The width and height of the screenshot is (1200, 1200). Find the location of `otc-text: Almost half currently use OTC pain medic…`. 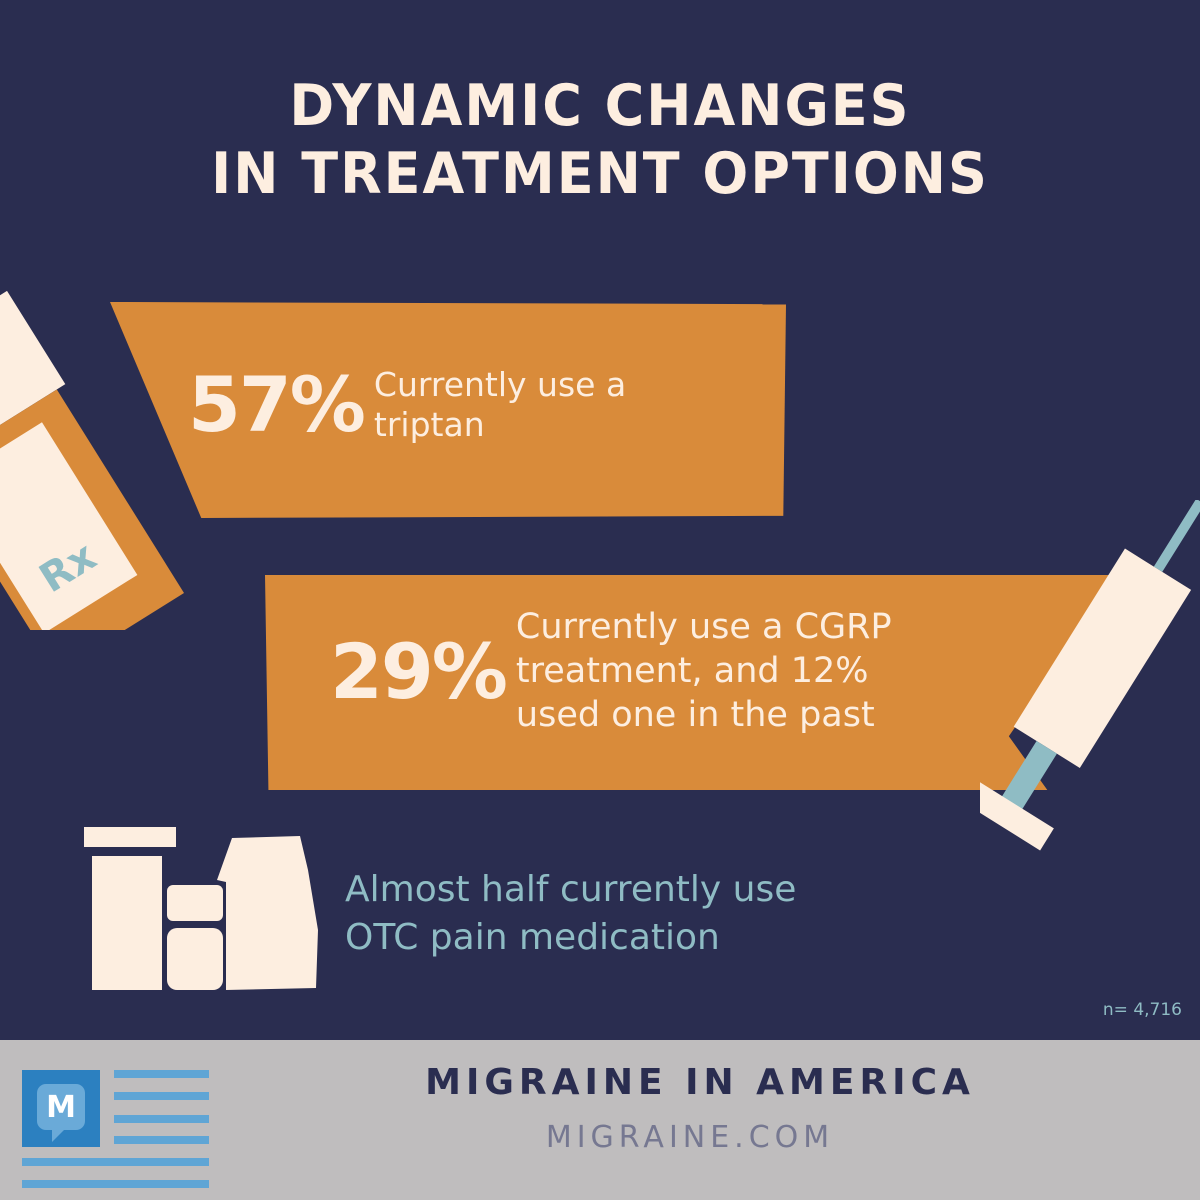

otc-text: Almost half currently use OTC pain medic… is located at coordinates (571, 913).